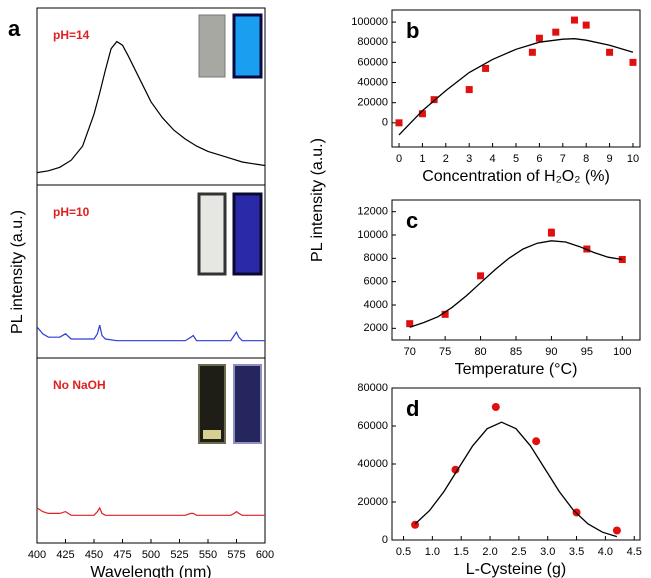 This screenshot has height=578, width=651. Describe the element at coordinates (539, 159) in the screenshot. I see `x-tick-label: 6` at that location.